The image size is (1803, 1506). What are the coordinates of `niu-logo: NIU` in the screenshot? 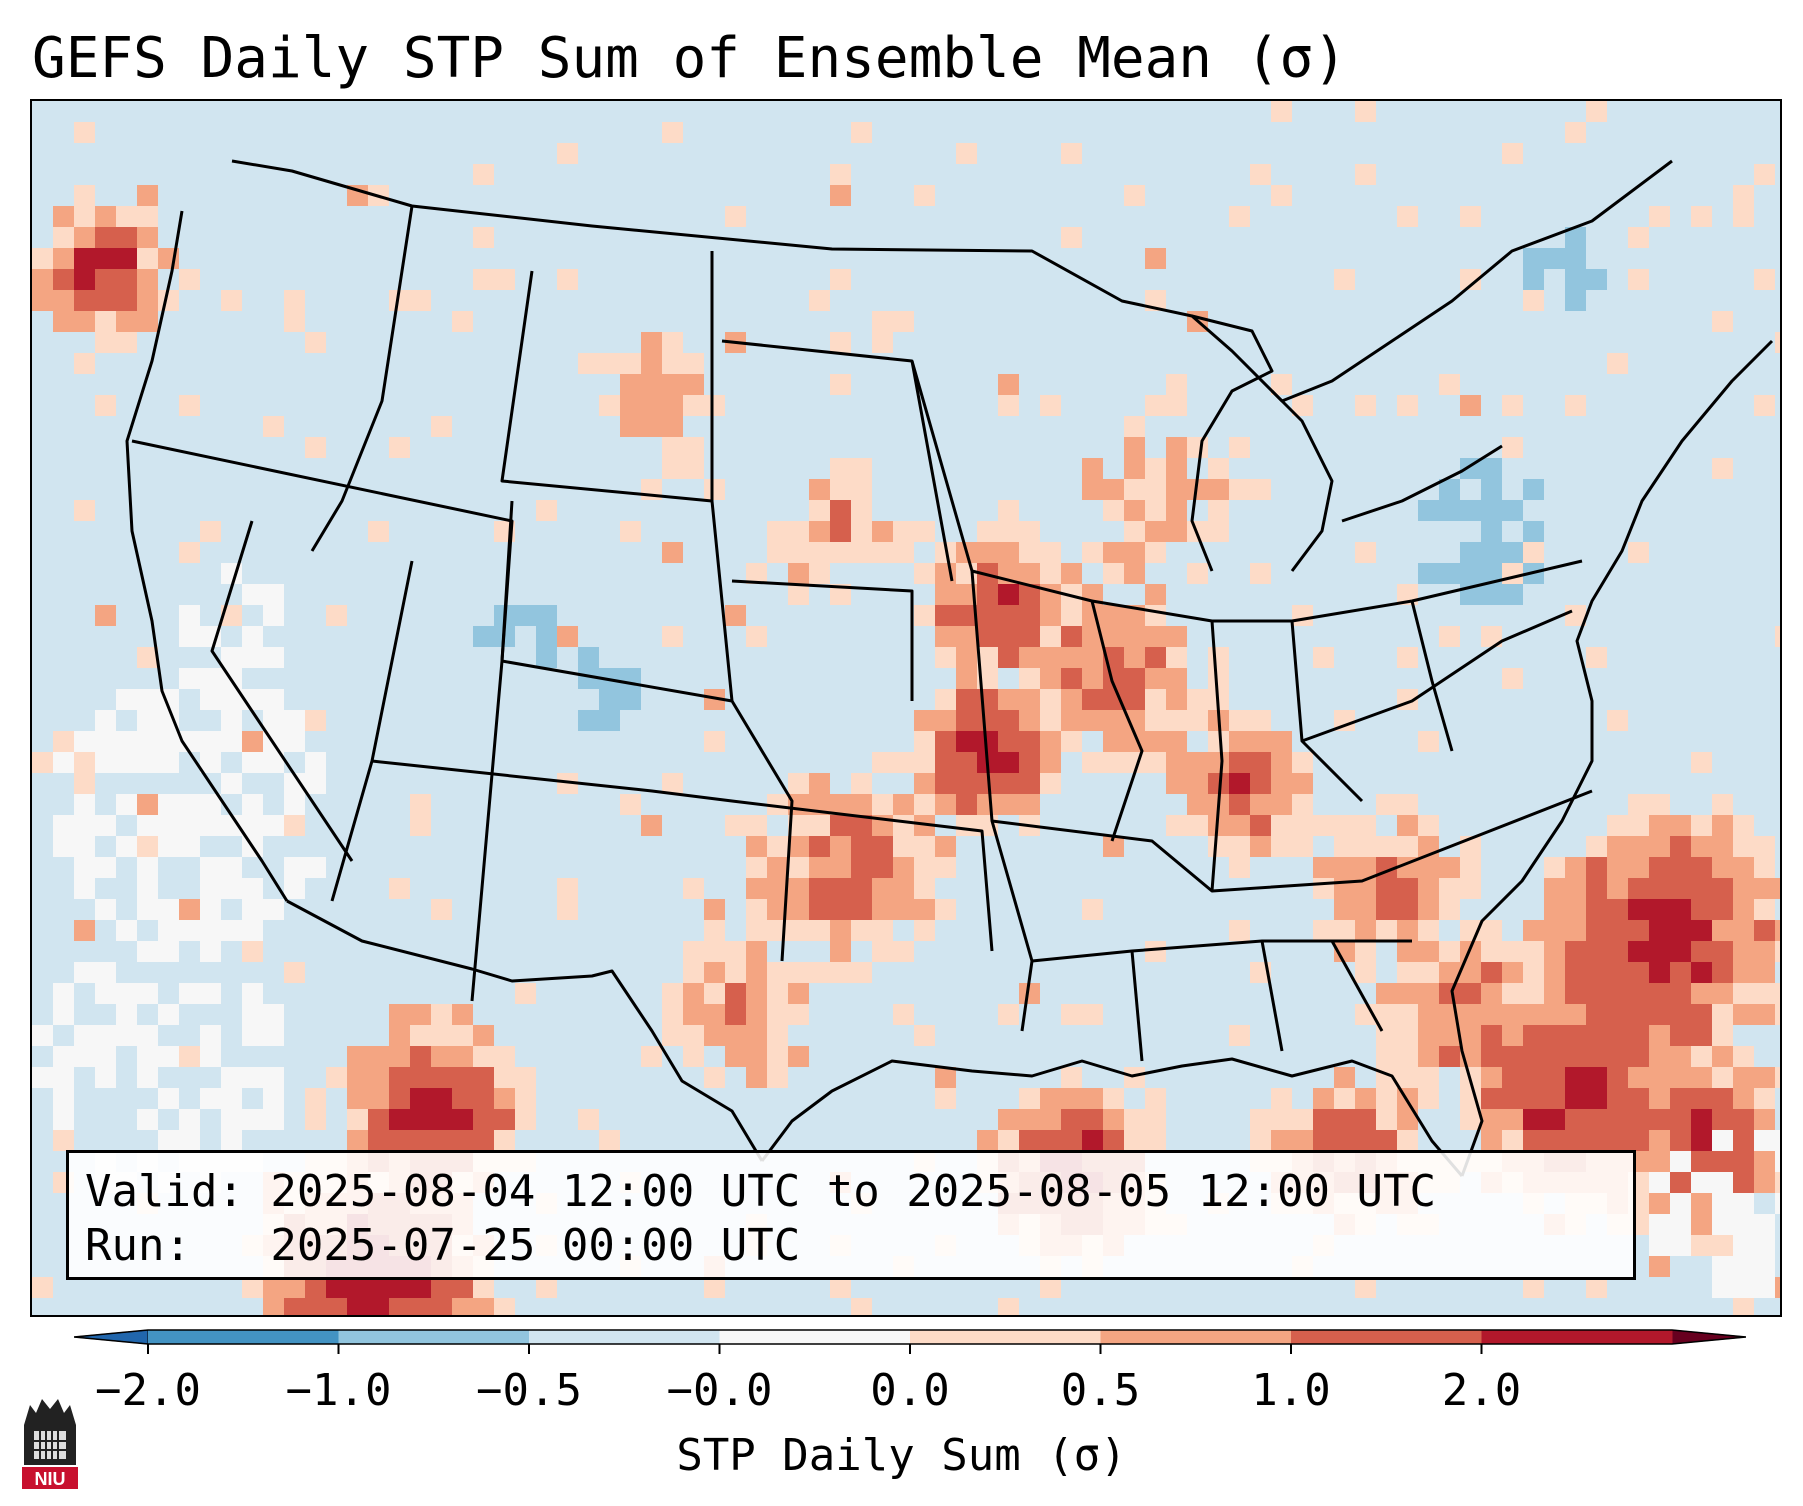 It's located at (50, 1444).